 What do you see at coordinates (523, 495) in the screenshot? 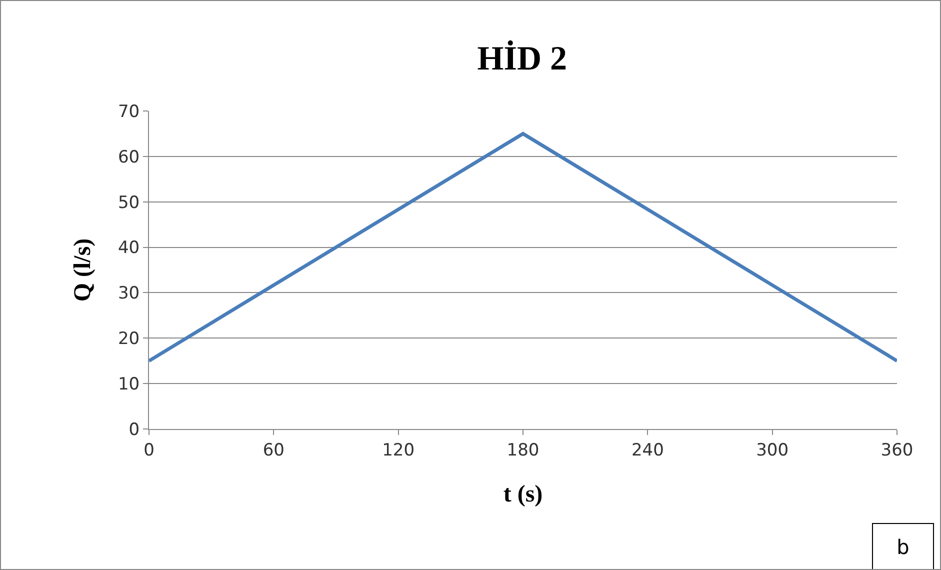
I see `x-axis-title: t (s)` at bounding box center [523, 495].